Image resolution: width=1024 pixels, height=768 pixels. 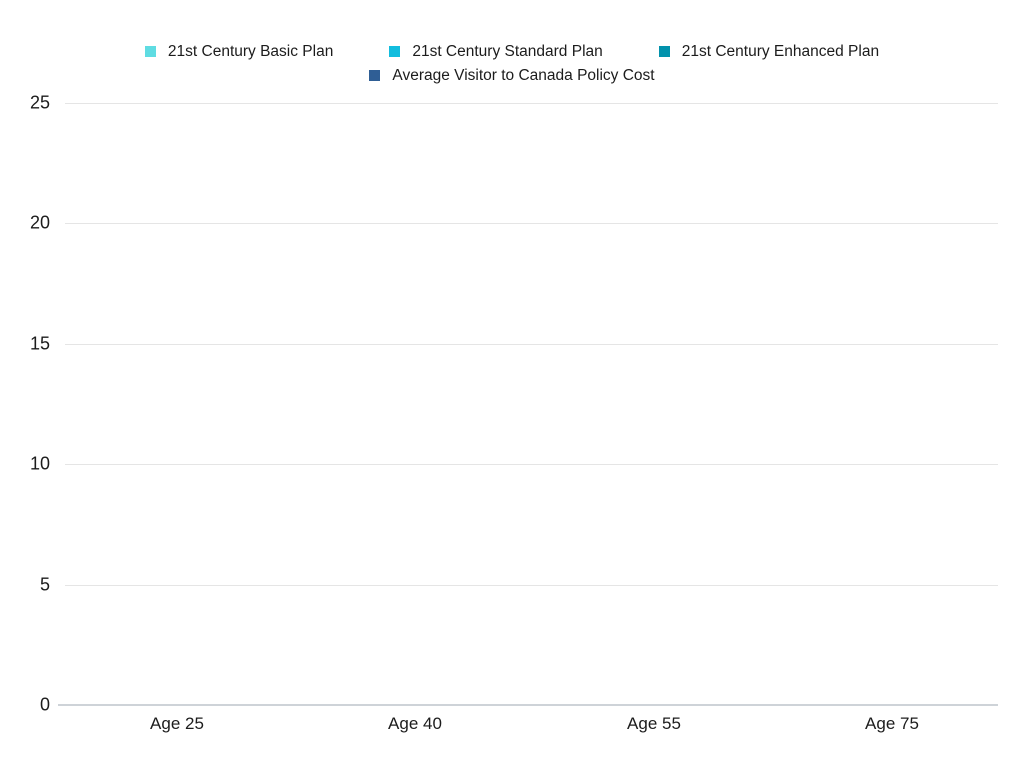 I want to click on x-axis-labels: Age 25 Age 40 Age 55 Age 75, so click(x=531, y=726).